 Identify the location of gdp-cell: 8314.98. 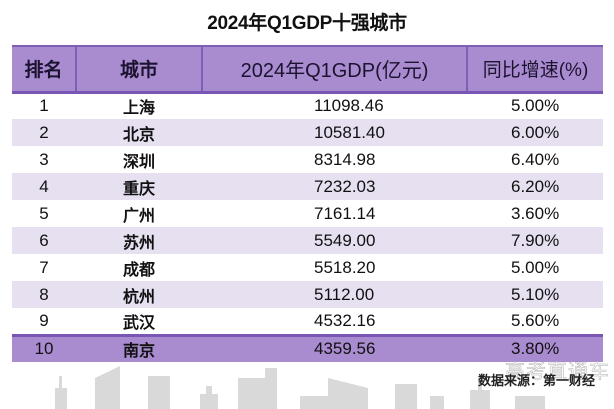
(345, 159).